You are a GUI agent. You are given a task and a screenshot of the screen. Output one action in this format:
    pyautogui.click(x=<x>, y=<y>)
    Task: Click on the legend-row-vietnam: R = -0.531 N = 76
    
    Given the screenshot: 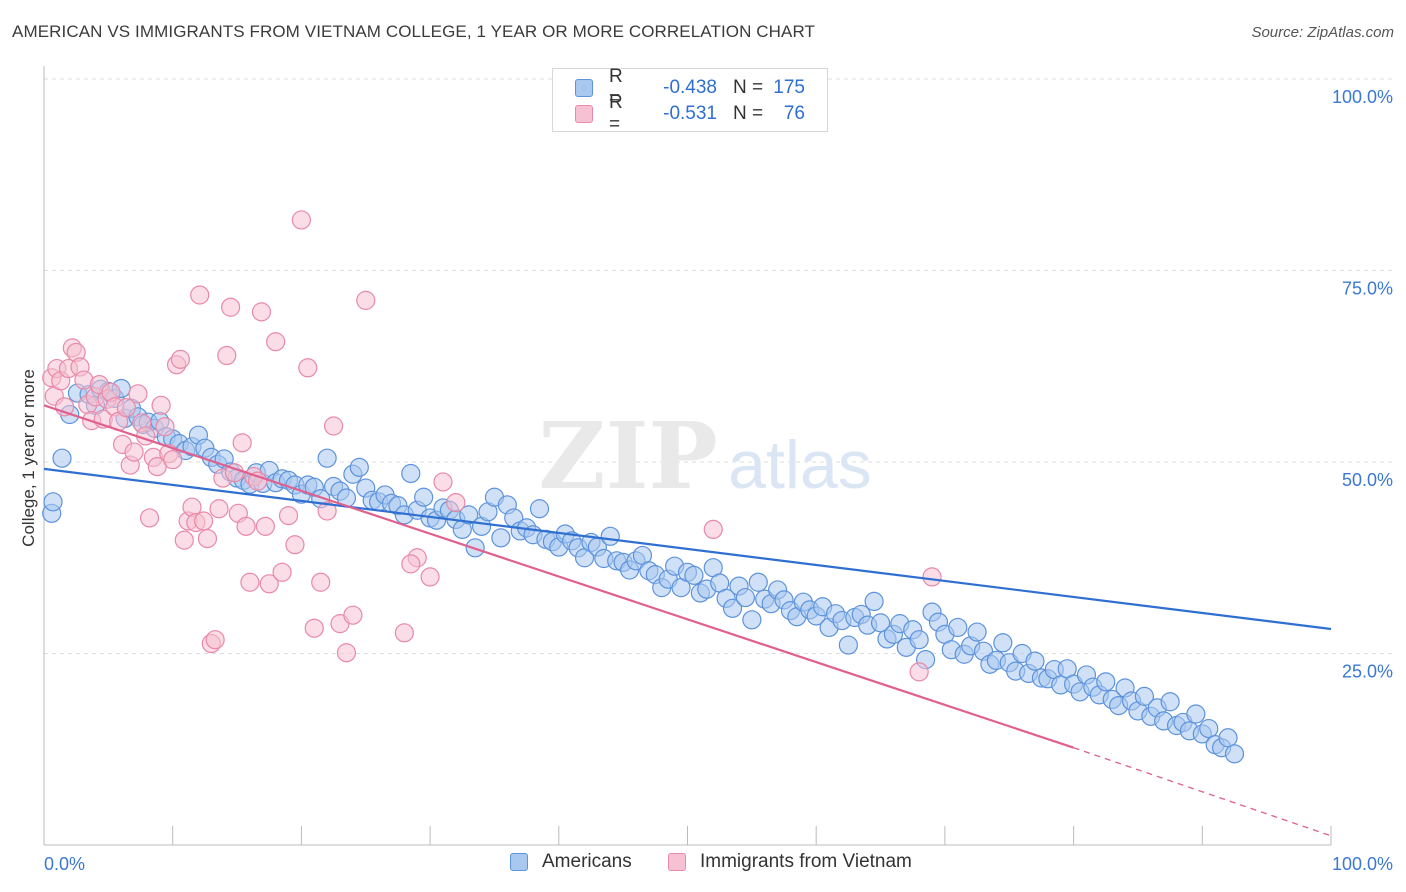 What is the action you would take?
    pyautogui.click(x=690, y=113)
    